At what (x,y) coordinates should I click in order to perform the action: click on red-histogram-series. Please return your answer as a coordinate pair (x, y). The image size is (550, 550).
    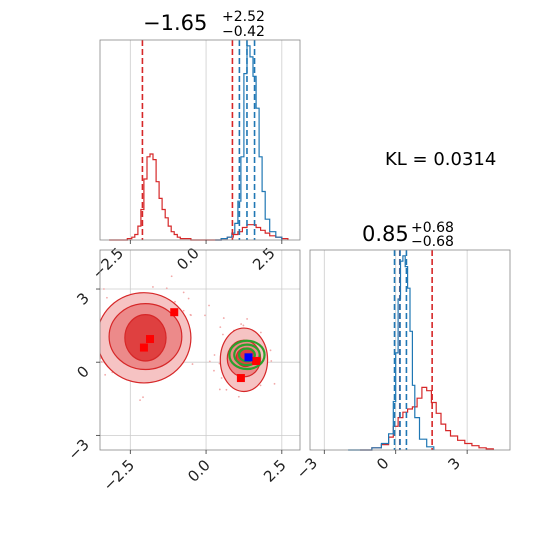
    Looking at the image, I should click on (199, 197).